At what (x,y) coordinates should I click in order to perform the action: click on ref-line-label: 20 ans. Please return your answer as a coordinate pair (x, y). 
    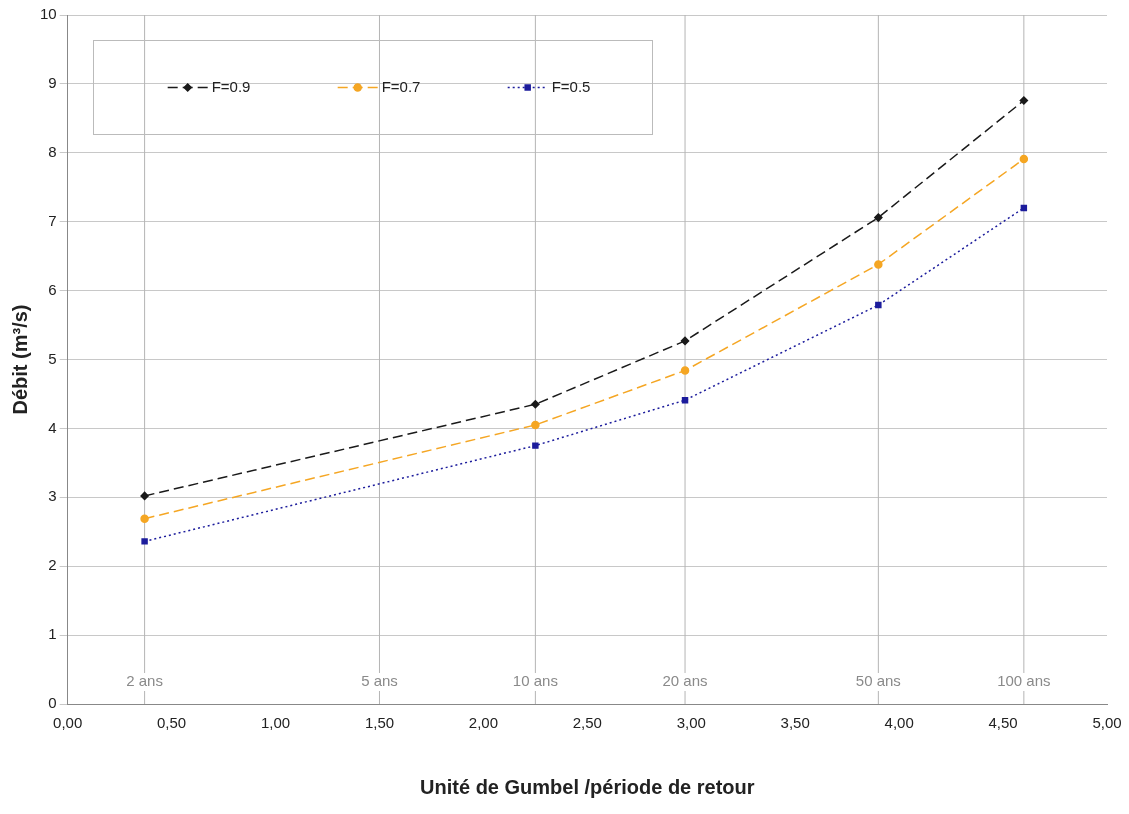
    Looking at the image, I should click on (685, 681).